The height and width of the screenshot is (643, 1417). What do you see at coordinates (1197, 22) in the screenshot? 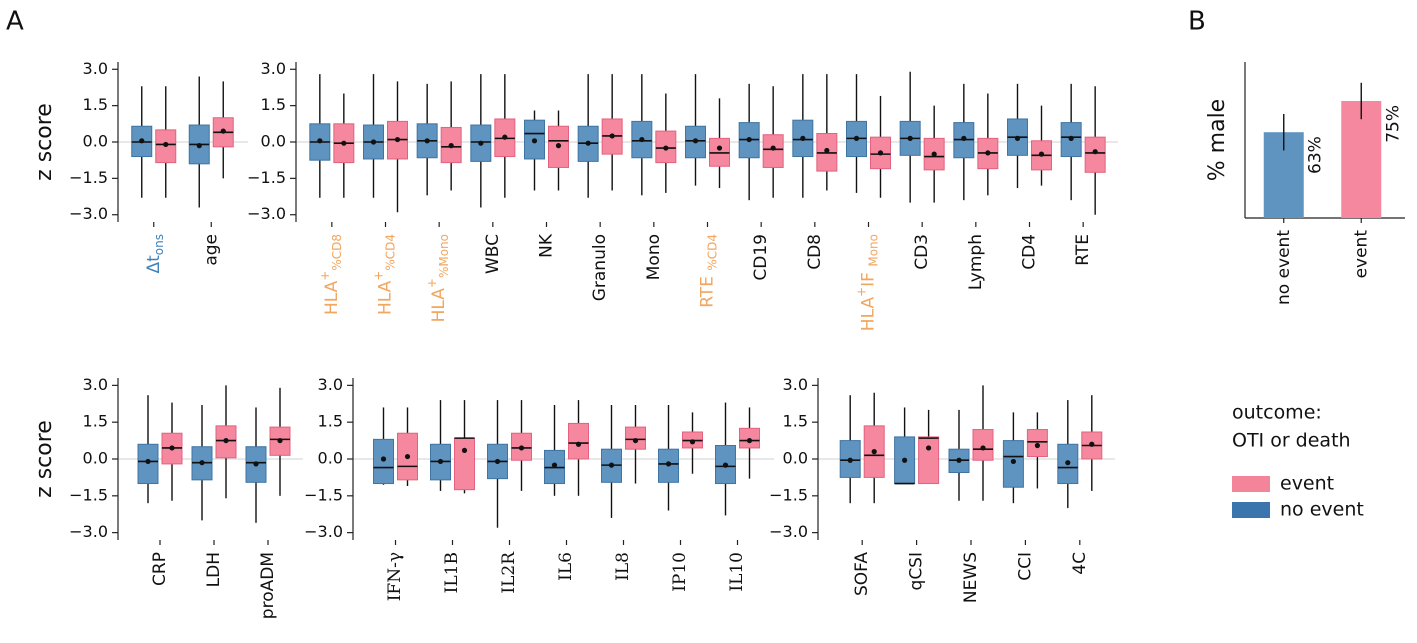
I see `panel-label: B` at bounding box center [1197, 22].